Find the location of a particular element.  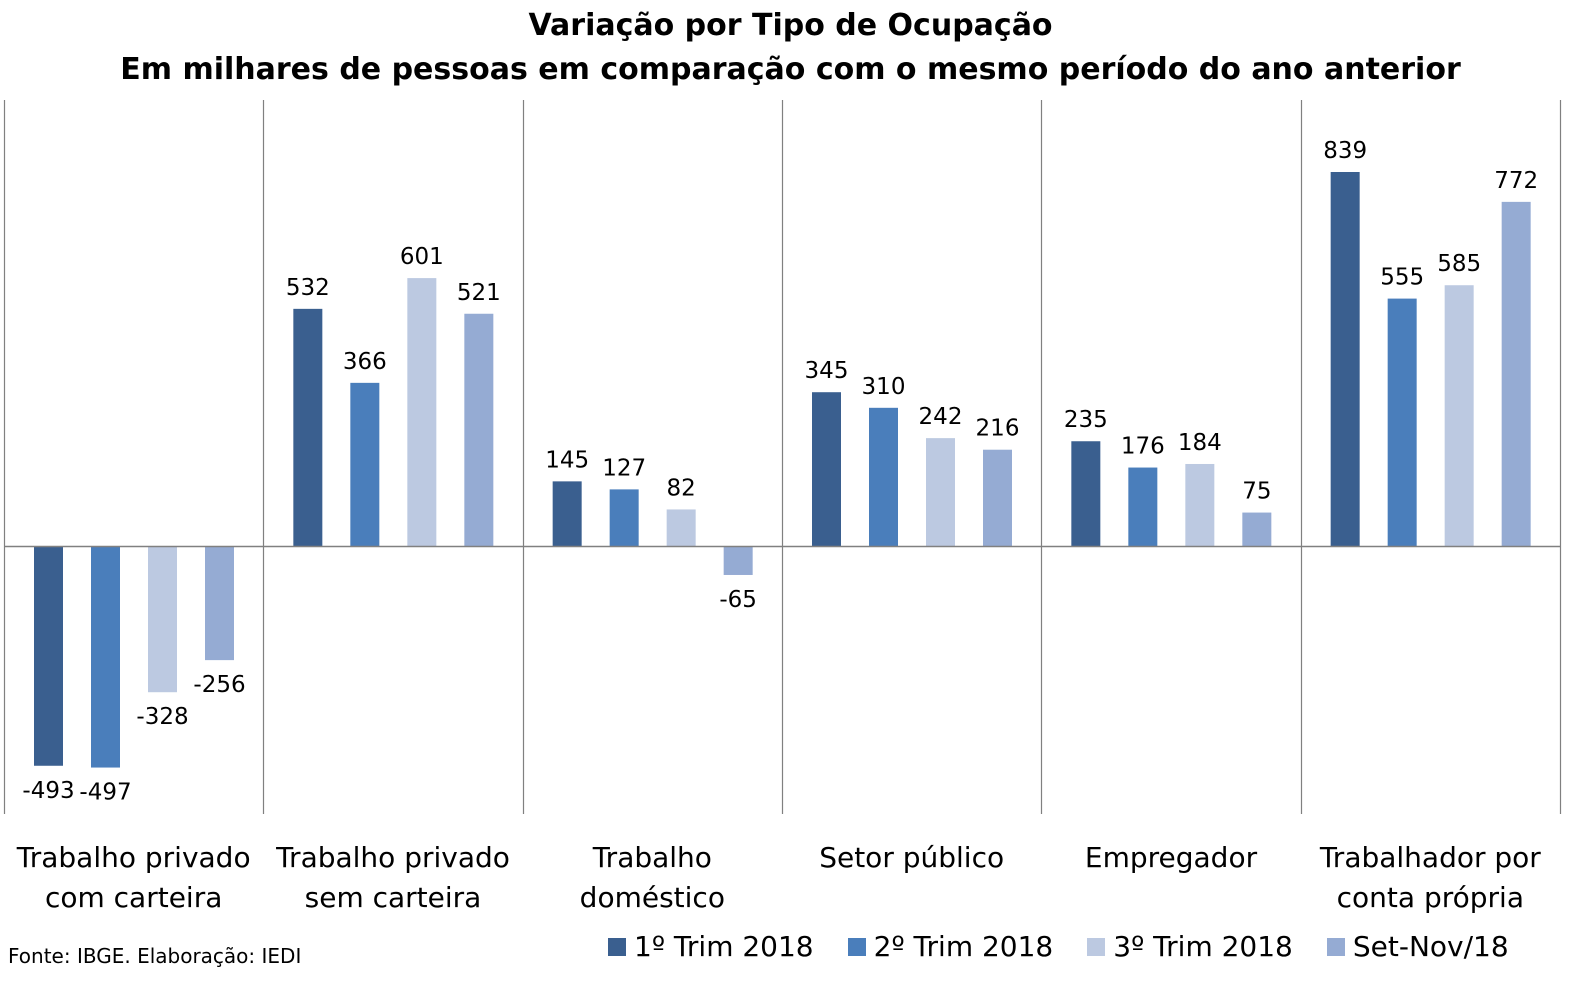

category-label: Trabalho doméstico is located at coordinates (652, 878).